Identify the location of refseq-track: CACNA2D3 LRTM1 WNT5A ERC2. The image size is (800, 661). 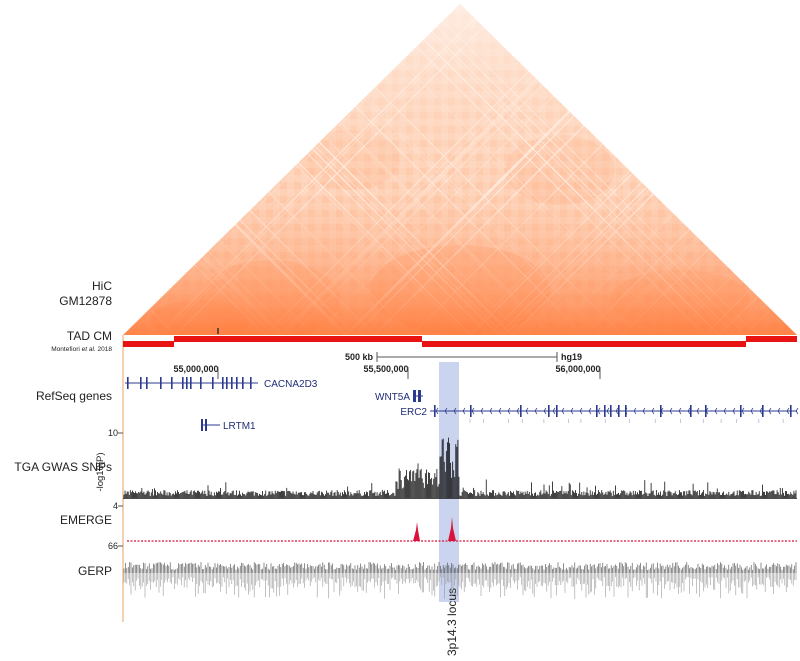
(462, 404).